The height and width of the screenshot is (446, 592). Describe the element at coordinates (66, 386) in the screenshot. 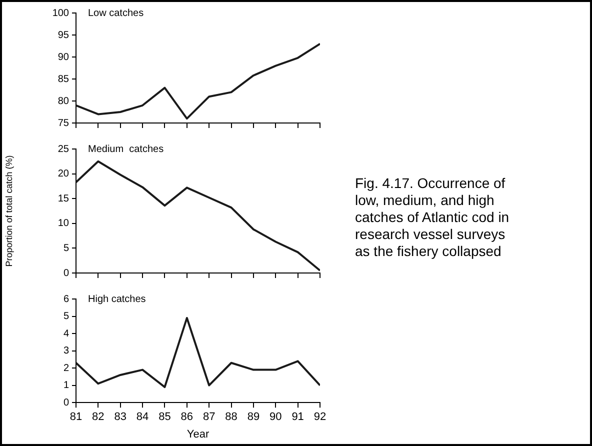

I see `y-tick-label: 1` at that location.